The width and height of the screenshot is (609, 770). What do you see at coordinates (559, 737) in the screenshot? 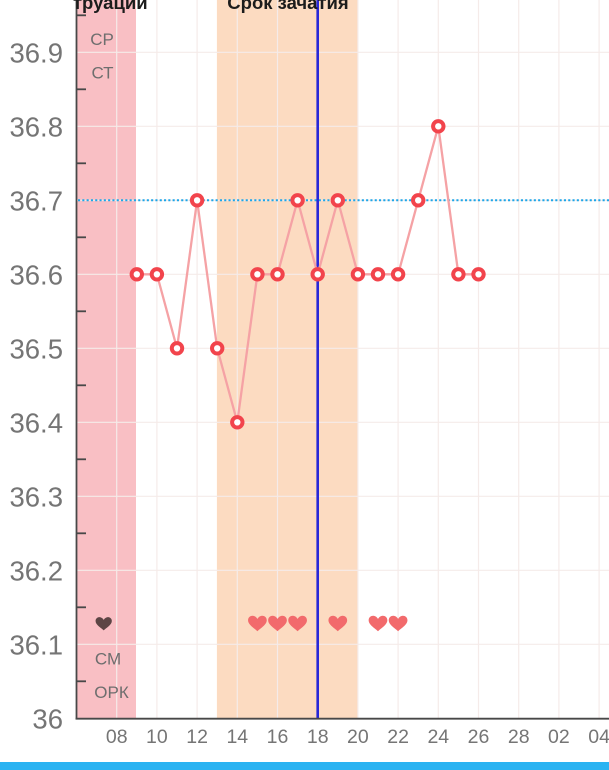
I see `svg-text: 02` at bounding box center [559, 737].